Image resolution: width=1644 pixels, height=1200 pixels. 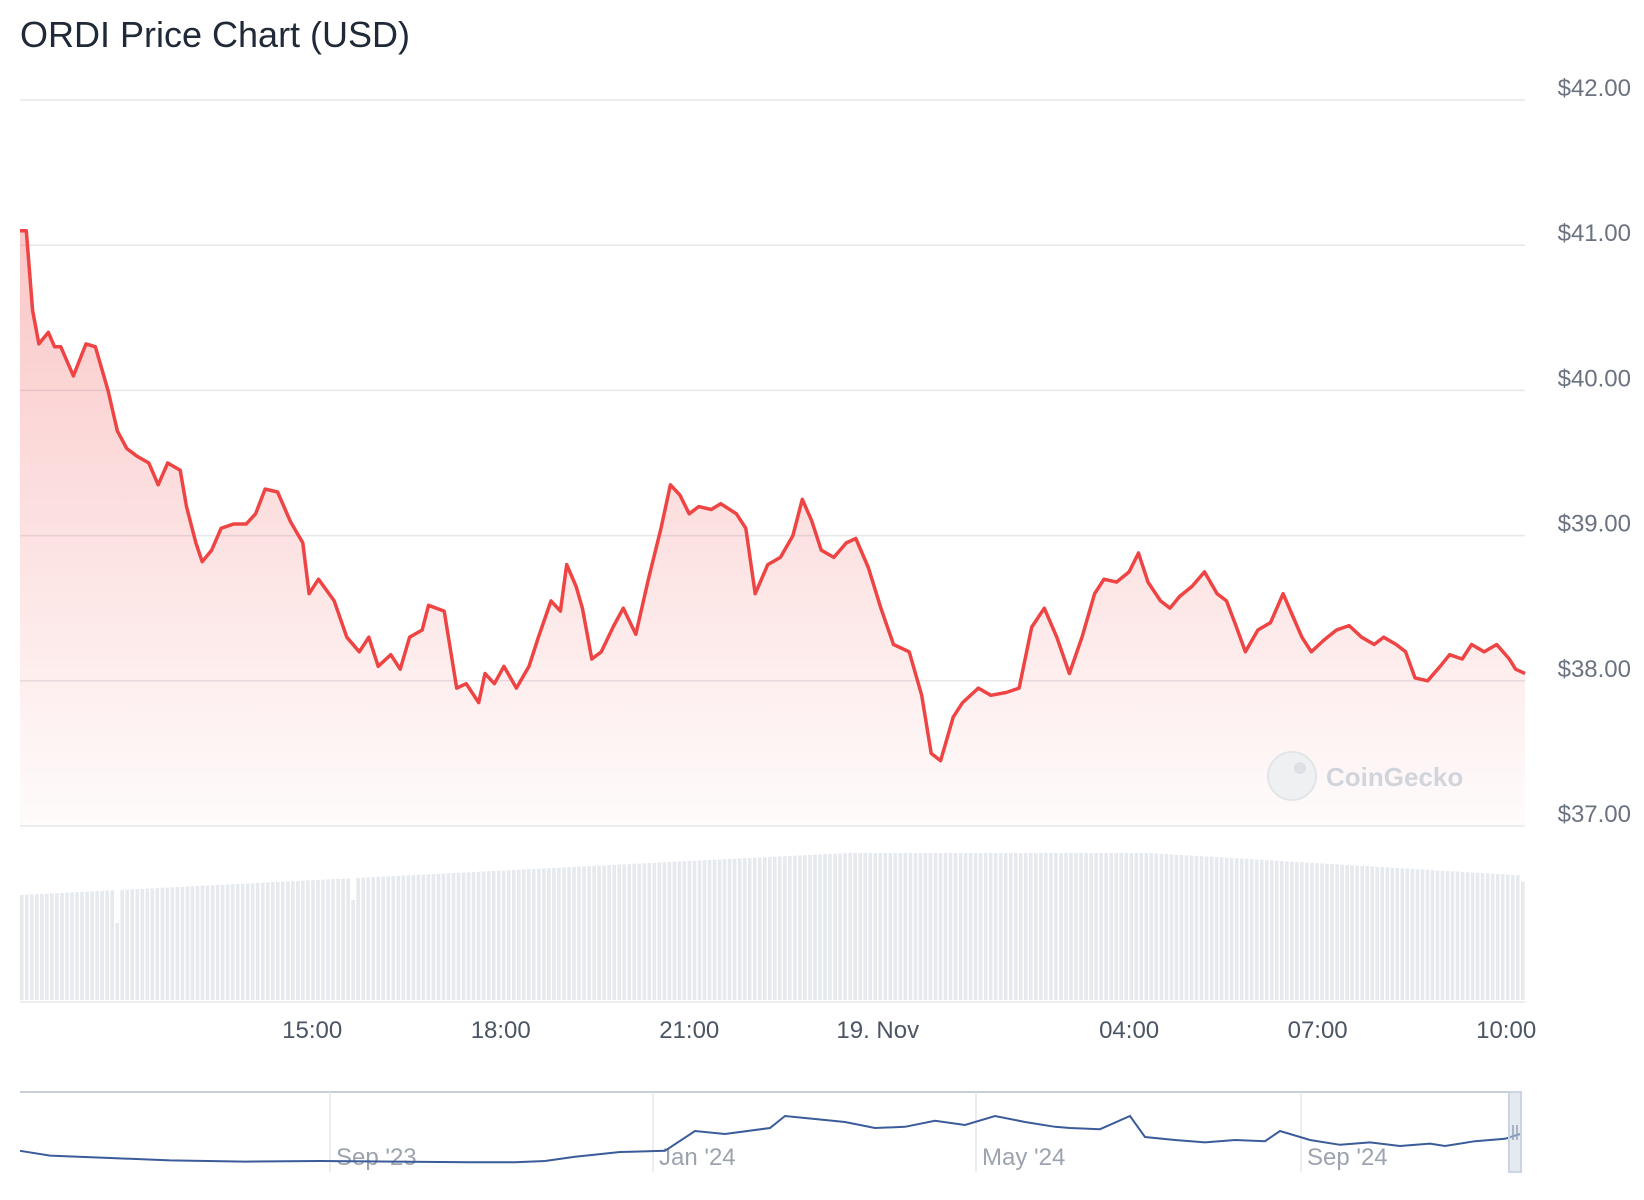 What do you see at coordinates (1515, 1132) in the screenshot?
I see `navigator-handle-icon` at bounding box center [1515, 1132].